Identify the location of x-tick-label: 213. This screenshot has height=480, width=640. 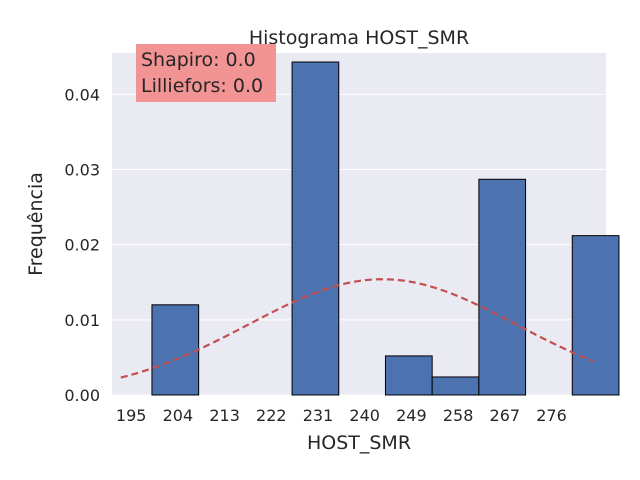
(224, 415).